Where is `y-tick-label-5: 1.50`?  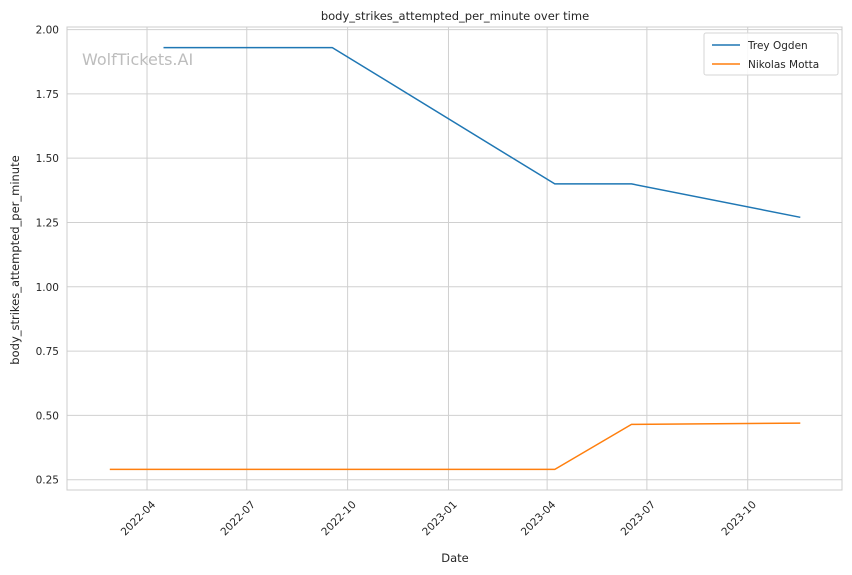 y-tick-label-5: 1.50 is located at coordinates (47, 159).